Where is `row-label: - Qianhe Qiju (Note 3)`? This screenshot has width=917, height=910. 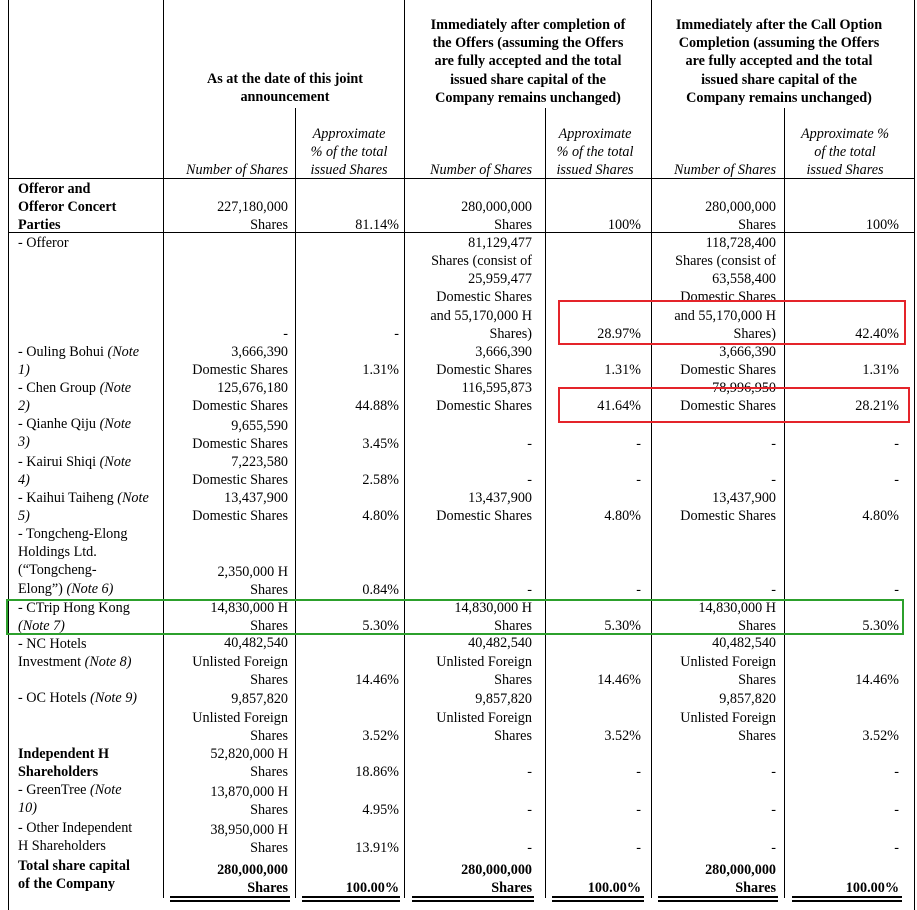 row-label: - Qianhe Qiju (Note 3) is located at coordinates (90, 433).